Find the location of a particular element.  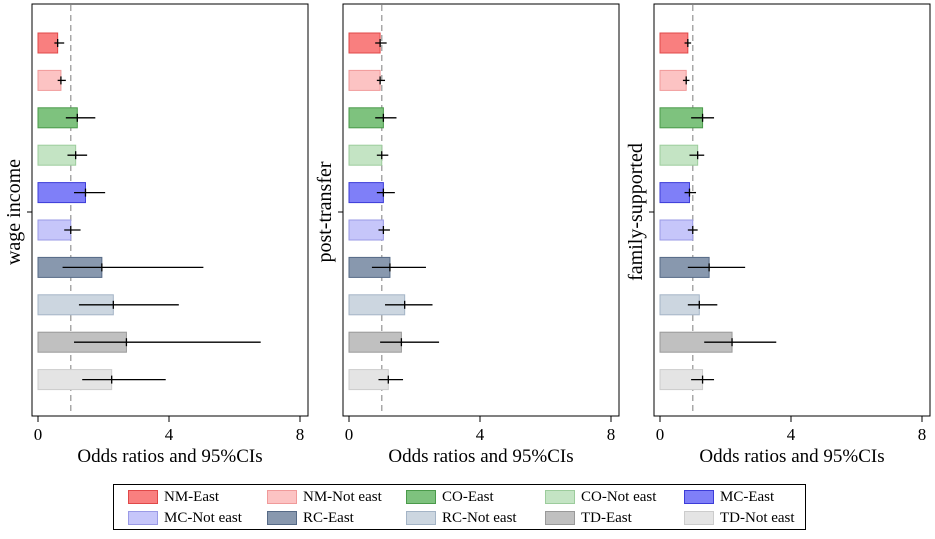

legend-label: MC-East is located at coordinates (747, 496).